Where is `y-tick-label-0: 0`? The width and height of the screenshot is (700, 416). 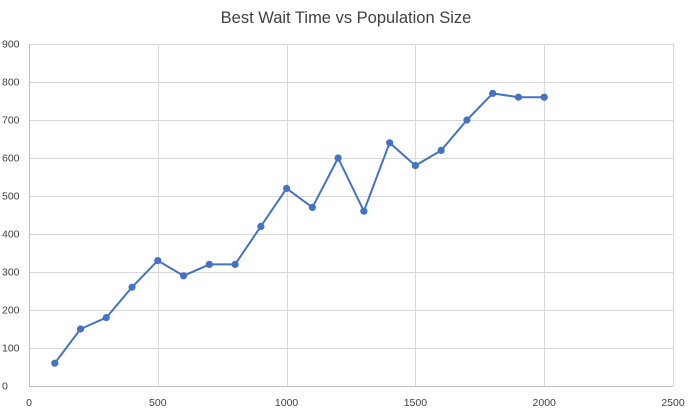
y-tick-label-0: 0 is located at coordinates (5, 387).